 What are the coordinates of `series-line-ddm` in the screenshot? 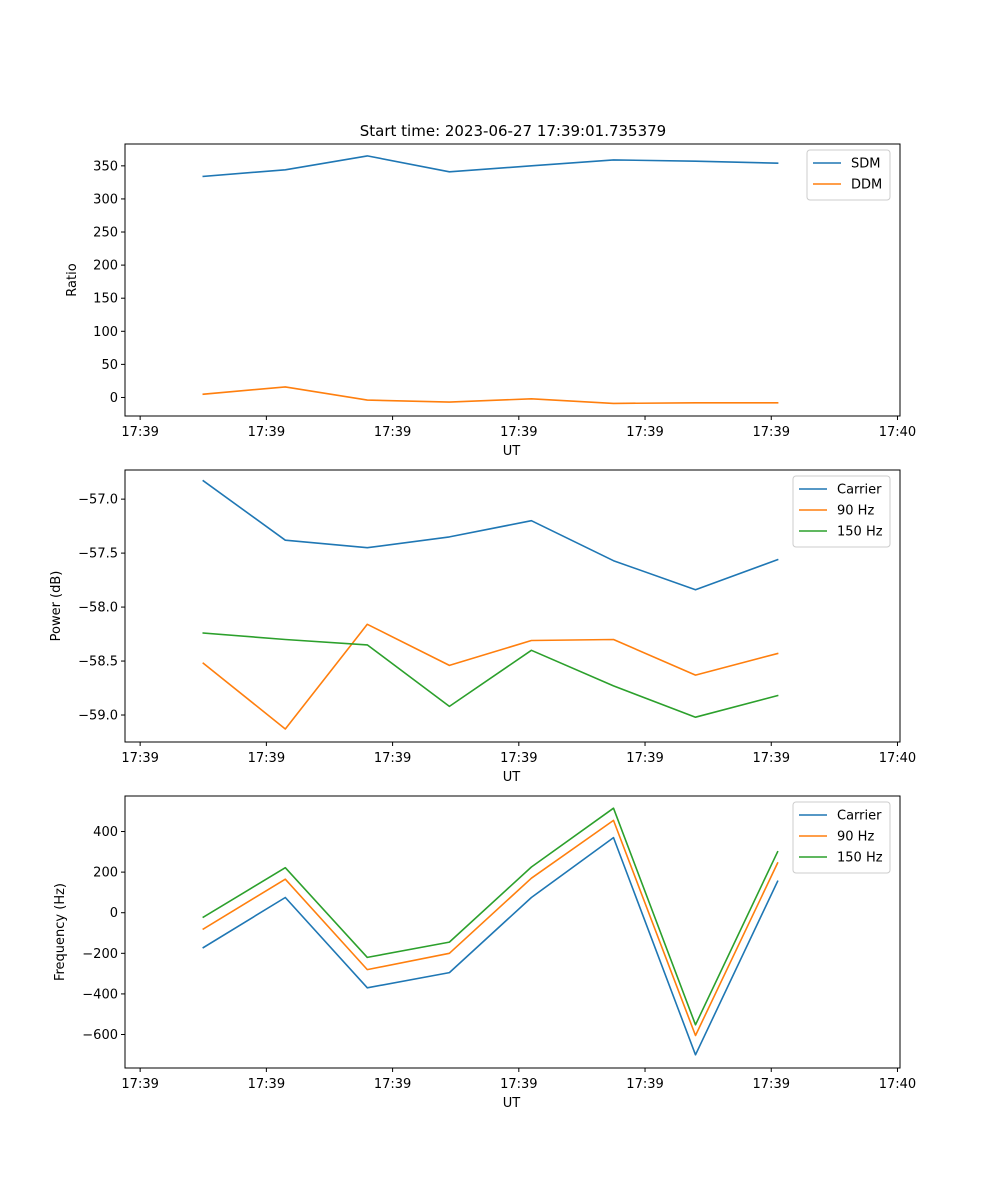 It's located at (490, 395).